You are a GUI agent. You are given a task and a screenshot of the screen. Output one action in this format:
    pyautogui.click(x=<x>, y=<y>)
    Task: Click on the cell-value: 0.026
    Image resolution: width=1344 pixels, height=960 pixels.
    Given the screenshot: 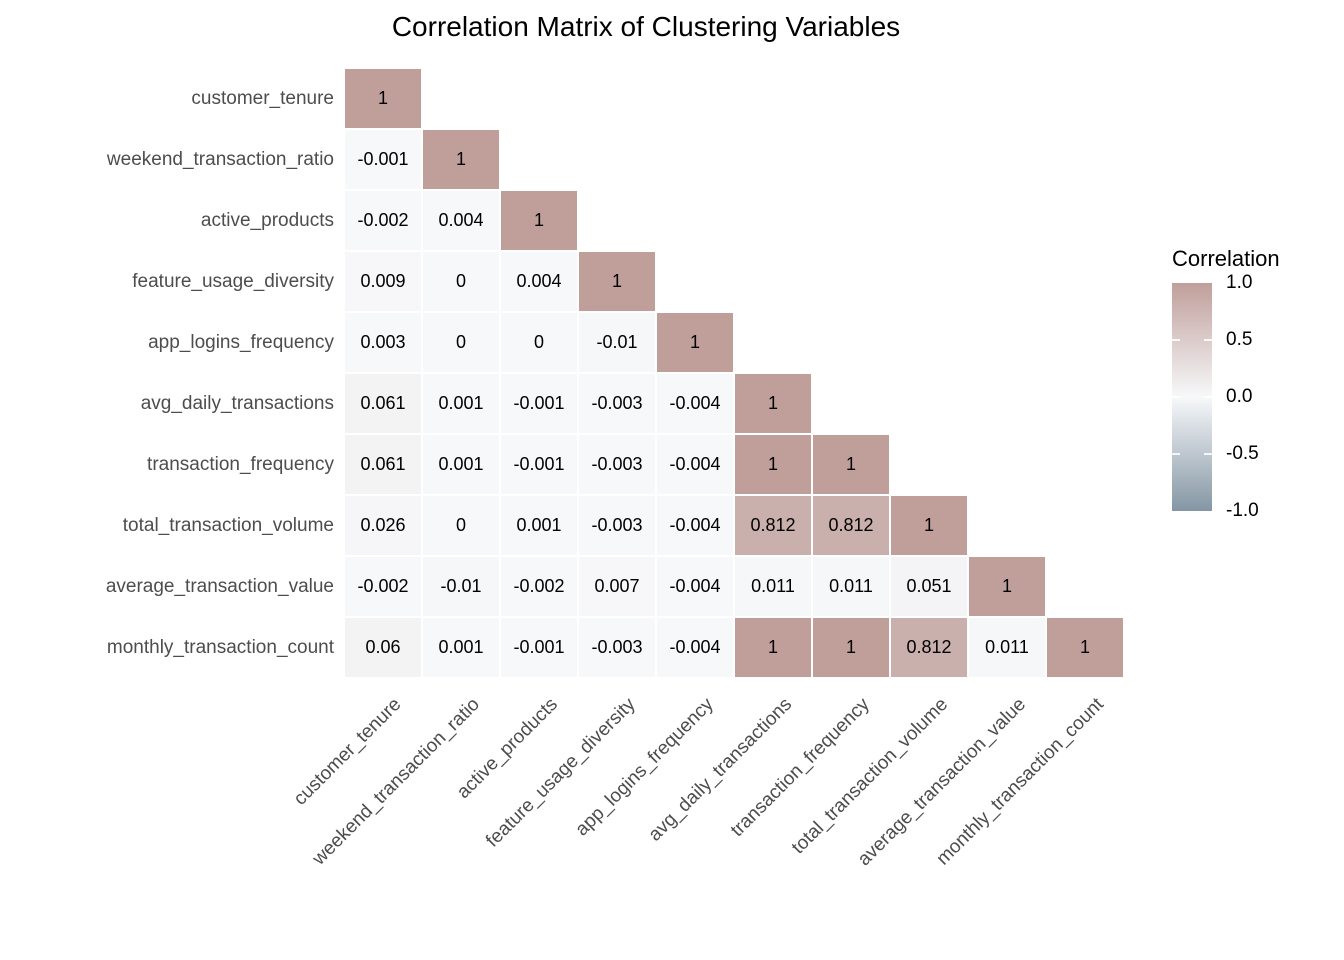 What is the action you would take?
    pyautogui.click(x=383, y=525)
    